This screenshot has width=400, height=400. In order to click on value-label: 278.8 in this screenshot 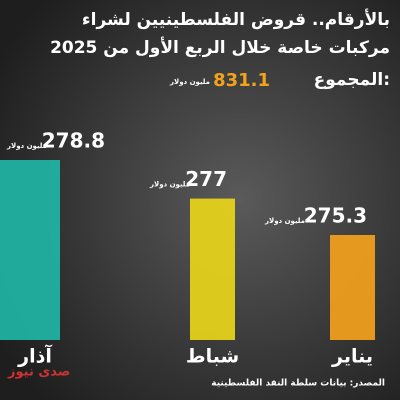, I will do `click(73, 141)`.